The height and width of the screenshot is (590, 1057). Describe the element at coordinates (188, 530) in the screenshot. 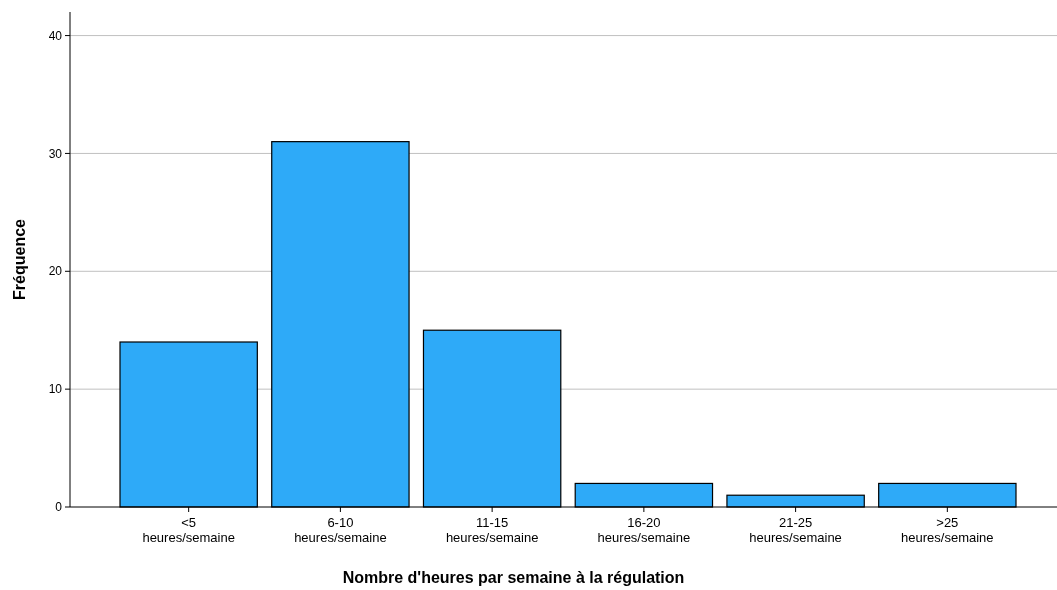

I see `x-tick-label: <5 heures/semaine` at that location.